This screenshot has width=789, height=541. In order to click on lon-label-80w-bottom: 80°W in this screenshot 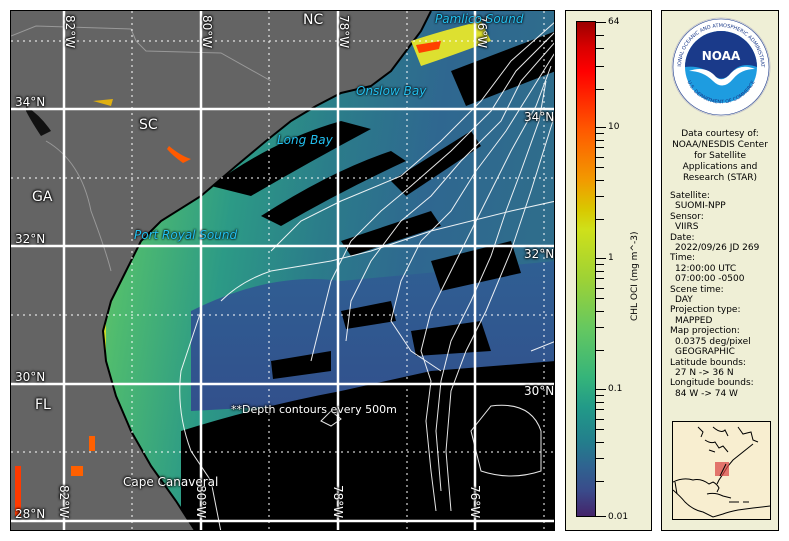, I will do `click(201, 502)`.